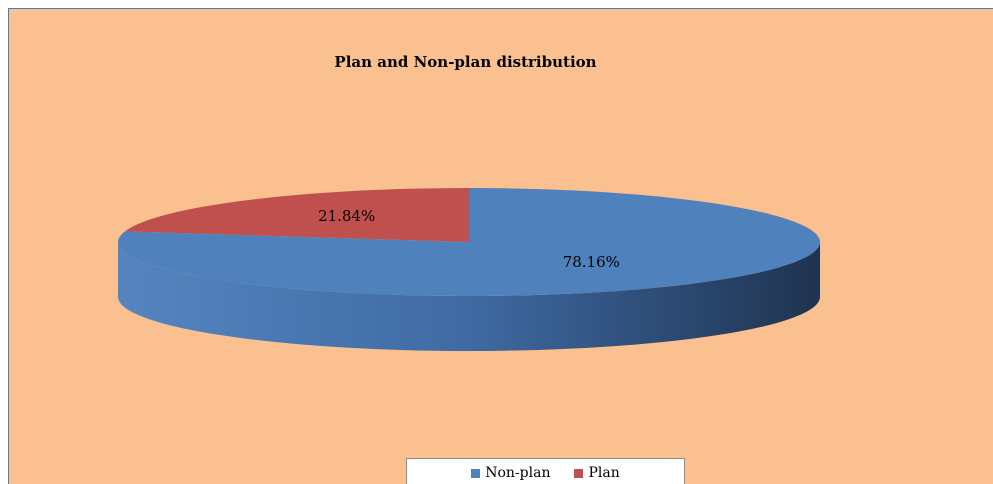 The width and height of the screenshot is (993, 484). Describe the element at coordinates (465, 62) in the screenshot. I see `chart-title: Plan and Non-plan distribution` at that location.